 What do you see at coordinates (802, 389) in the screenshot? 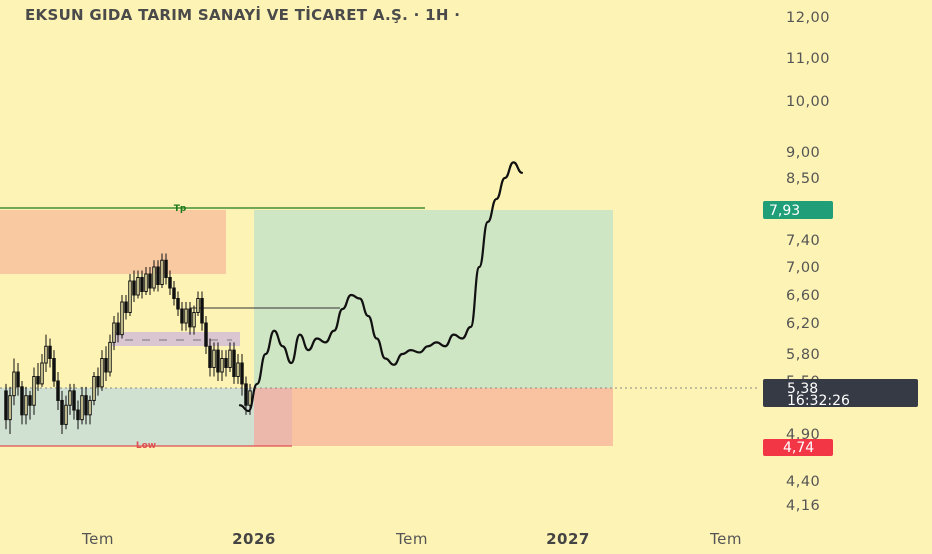
I see `current-price-value: 5,38` at bounding box center [802, 389].